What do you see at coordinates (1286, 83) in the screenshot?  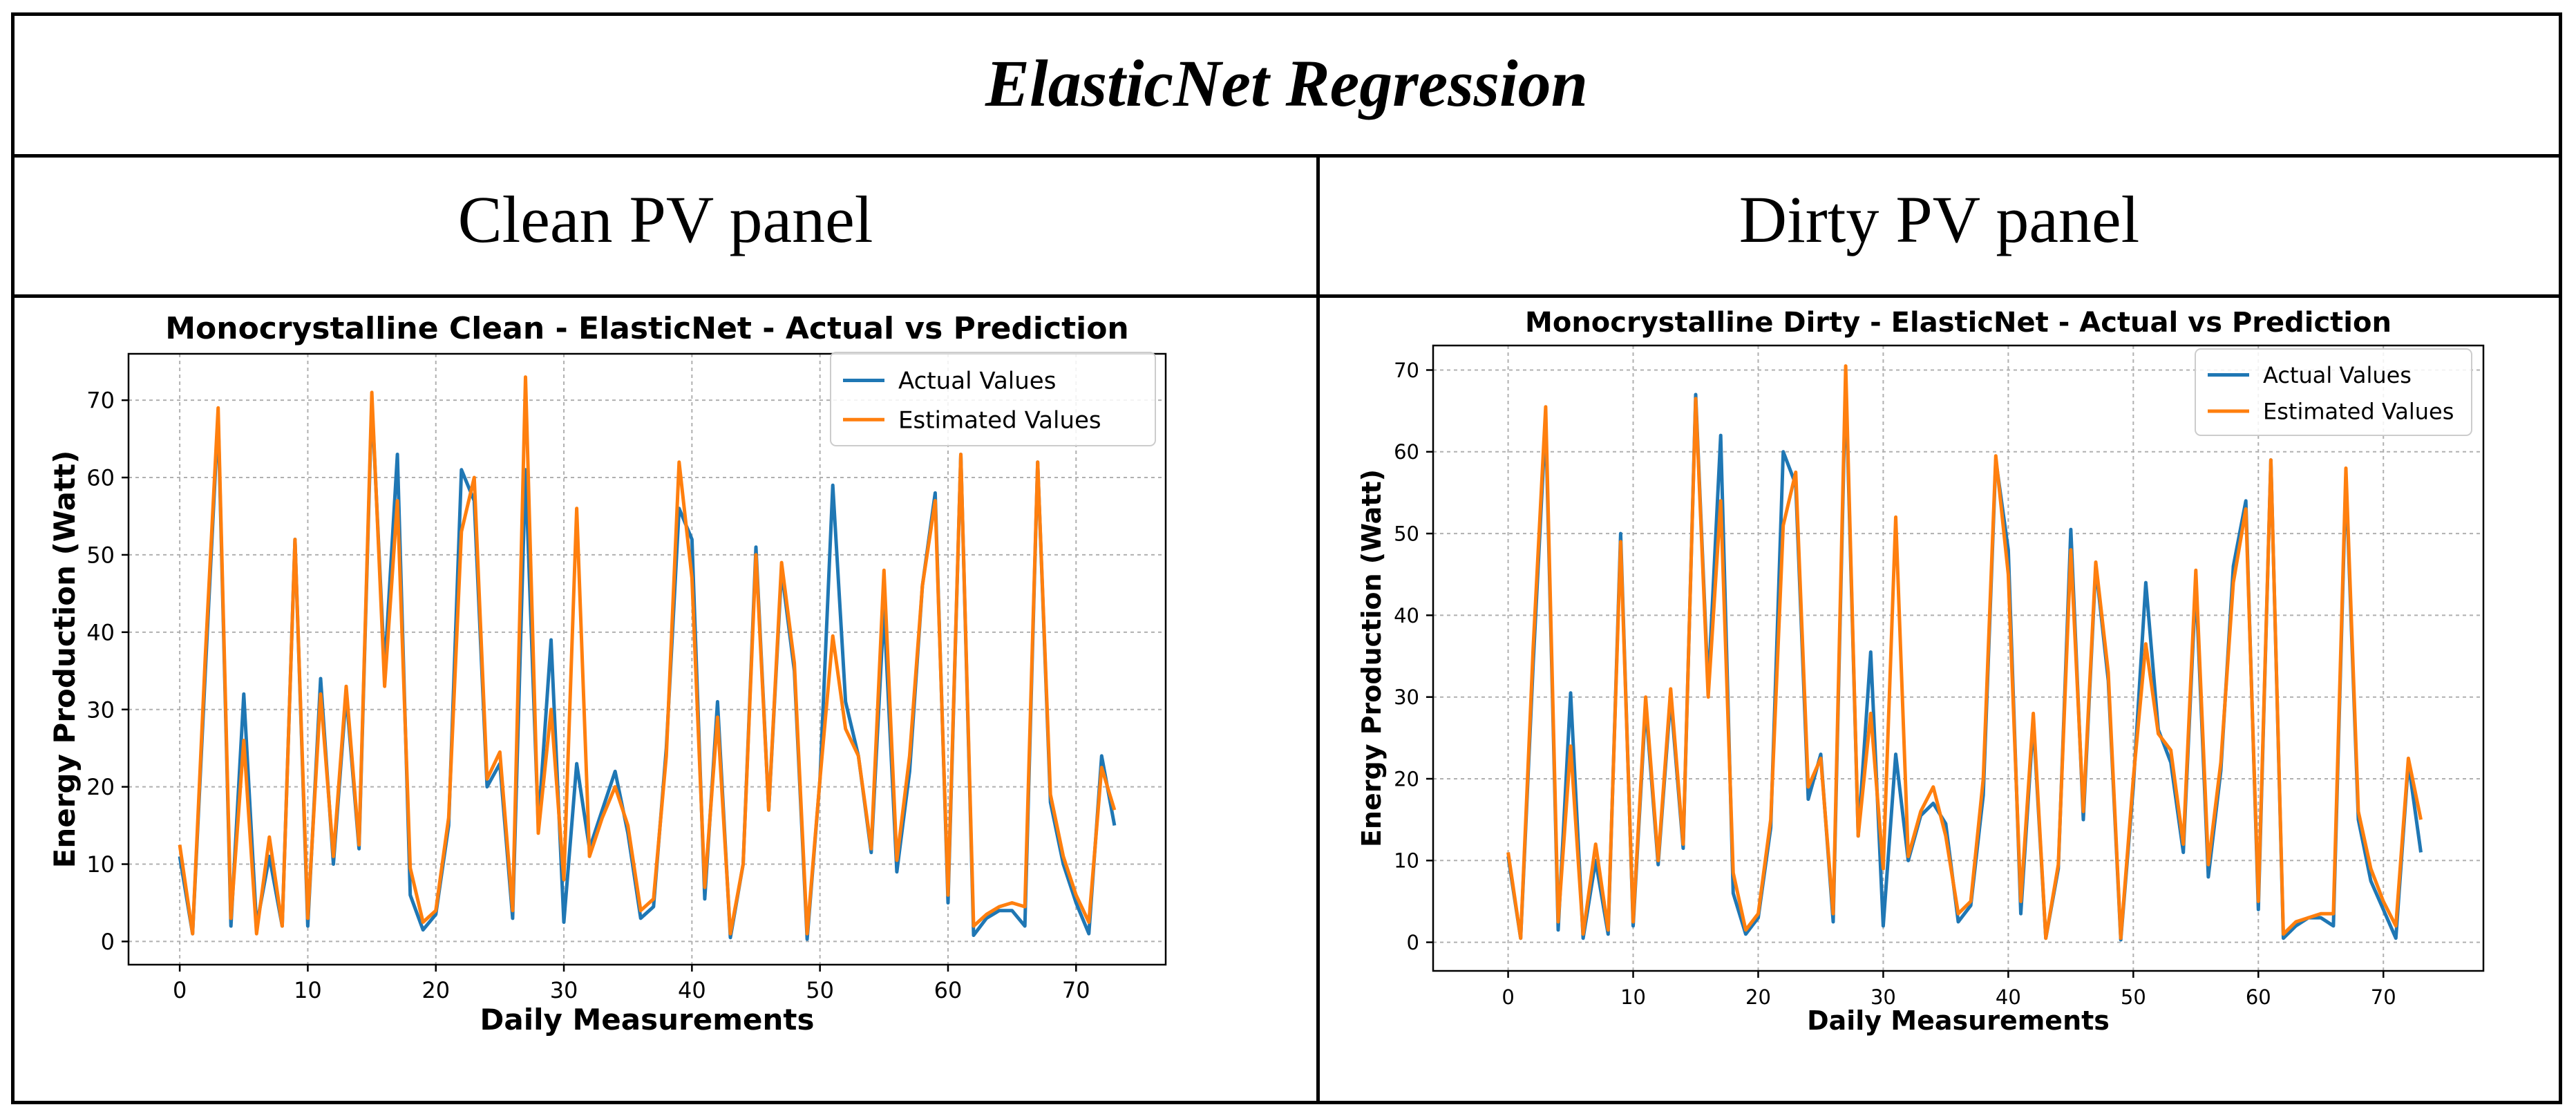 I see `table-title: ElasticNet Regression` at bounding box center [1286, 83].